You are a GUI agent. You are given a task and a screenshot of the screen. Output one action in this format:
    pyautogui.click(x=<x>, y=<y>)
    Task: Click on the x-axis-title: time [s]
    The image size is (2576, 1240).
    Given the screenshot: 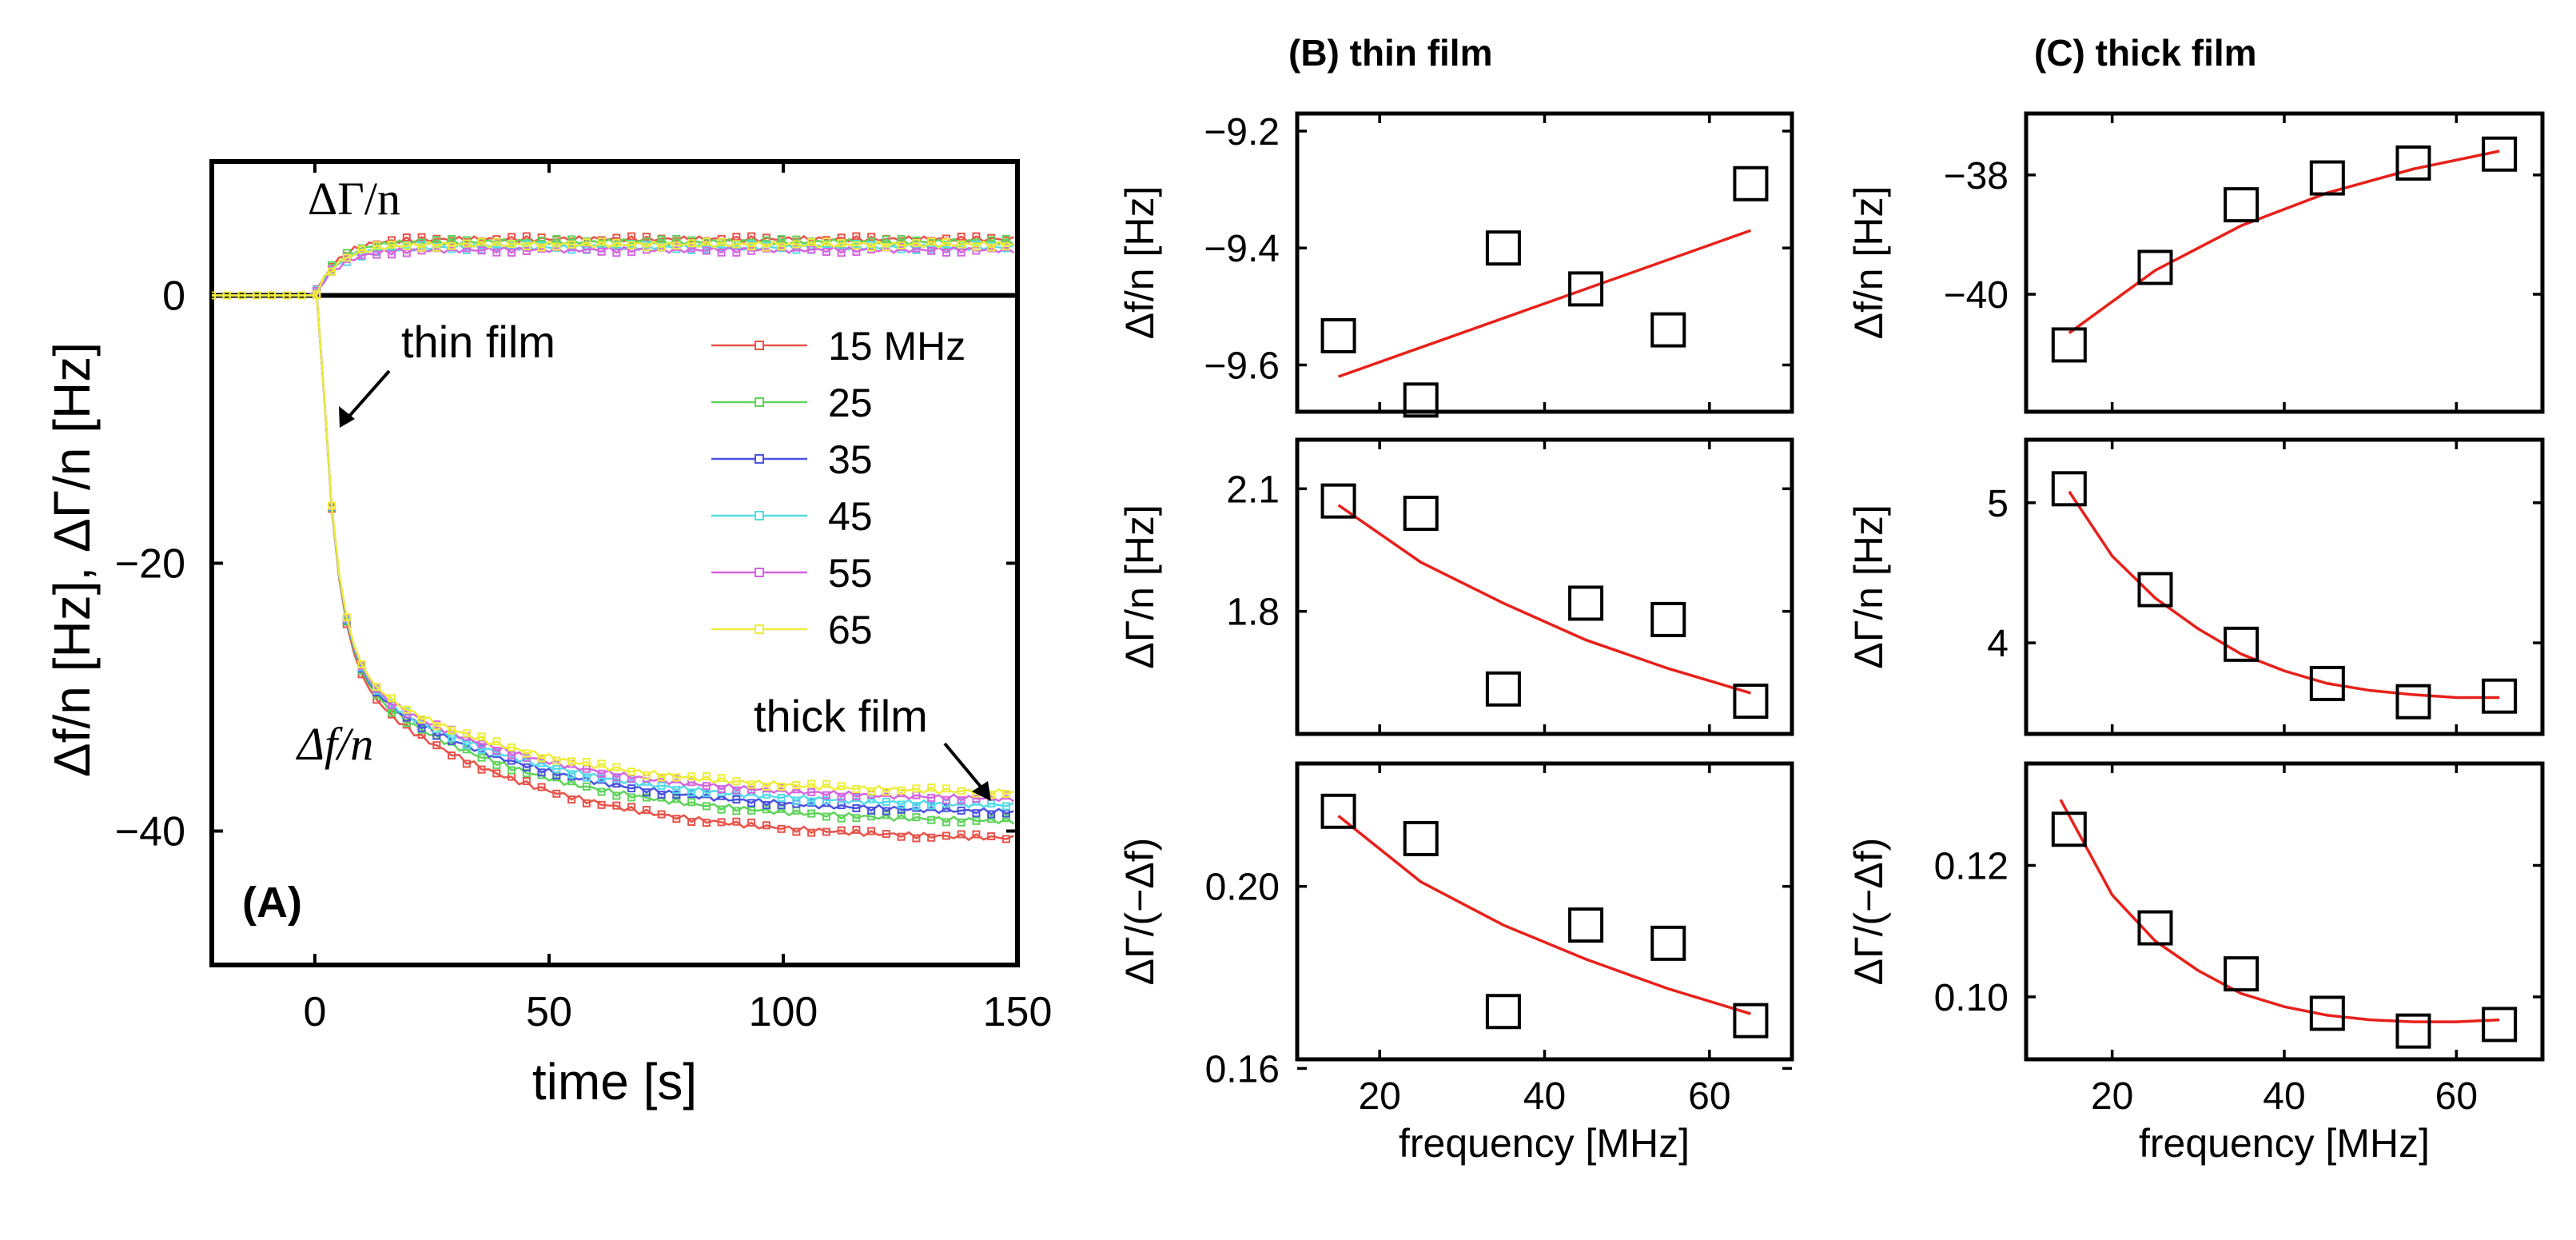 What is the action you would take?
    pyautogui.click(x=614, y=1081)
    